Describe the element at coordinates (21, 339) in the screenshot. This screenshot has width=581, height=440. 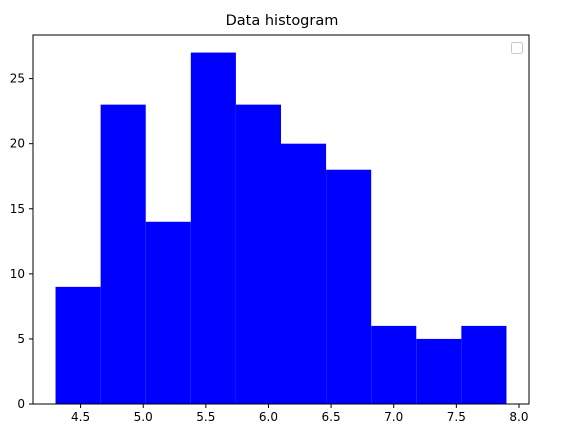
I see `y-tick-label: 5` at that location.